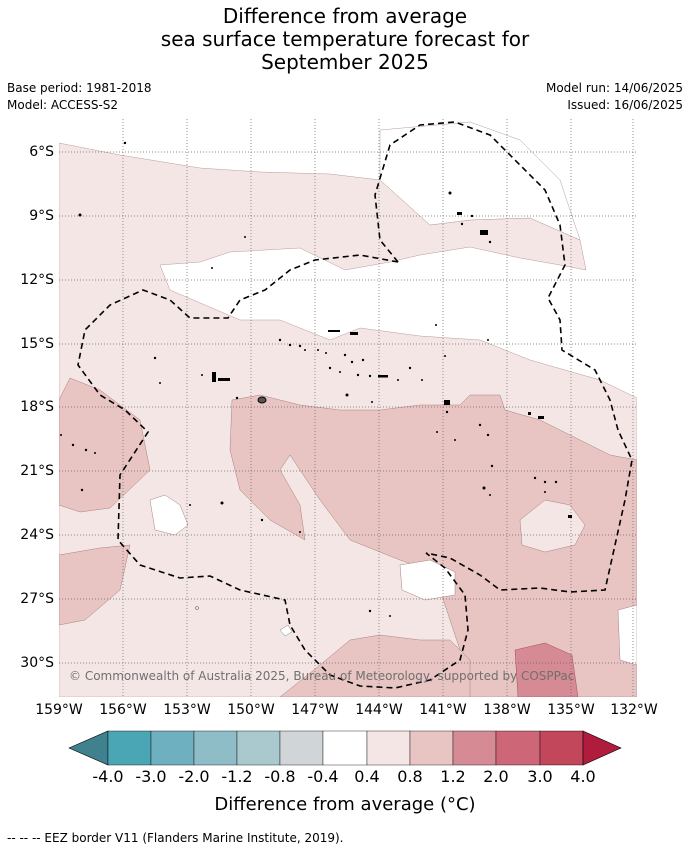 Image resolution: width=690 pixels, height=850 pixels. I want to click on lat-label: 15°S, so click(37, 344).